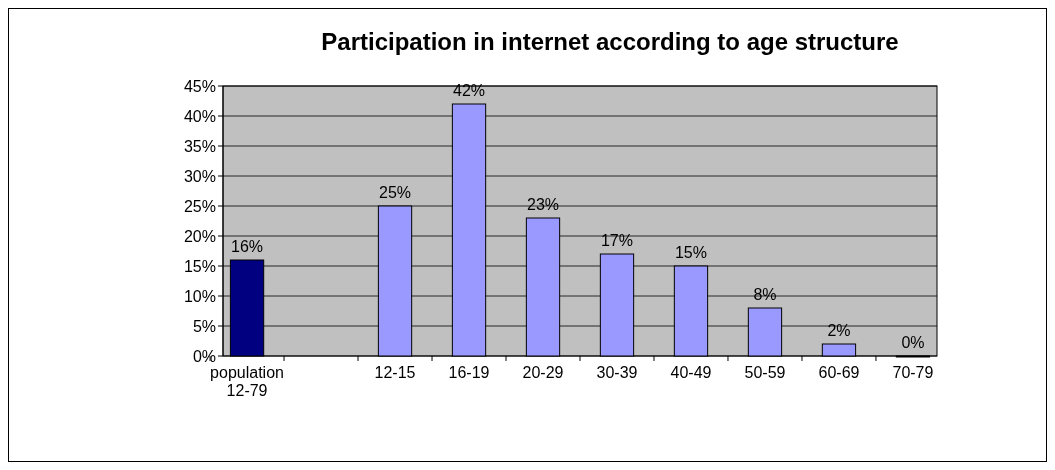  What do you see at coordinates (765, 372) in the screenshot?
I see `x-tick-label: 50-59` at bounding box center [765, 372].